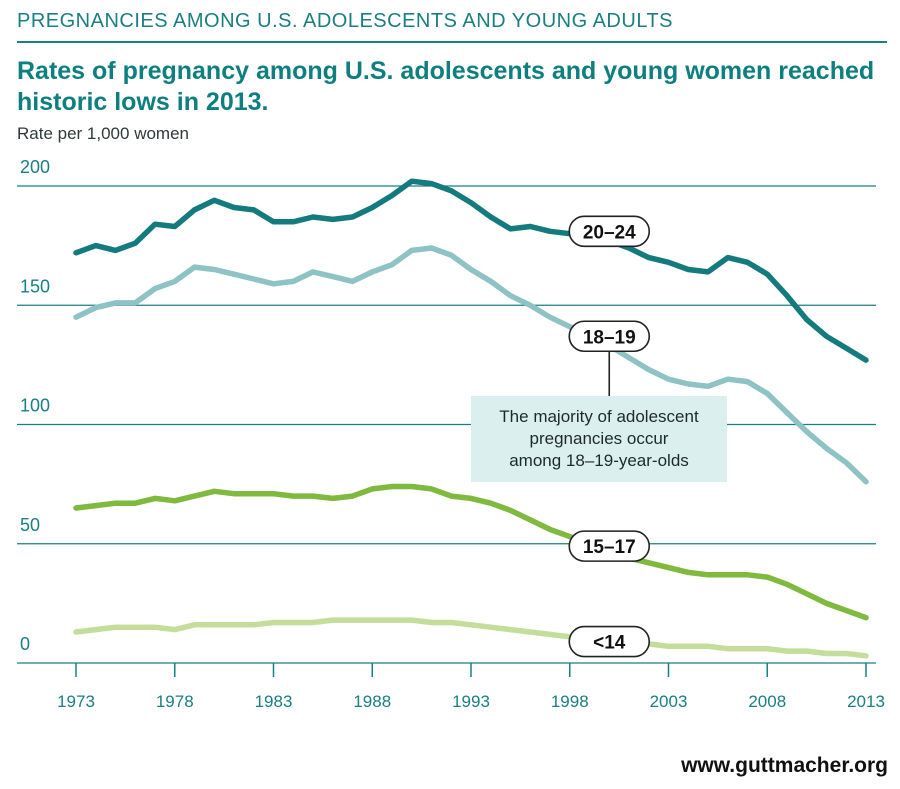 Image resolution: width=900 pixels, height=789 pixels. I want to click on series-label-text-2: 15–17, so click(609, 547).